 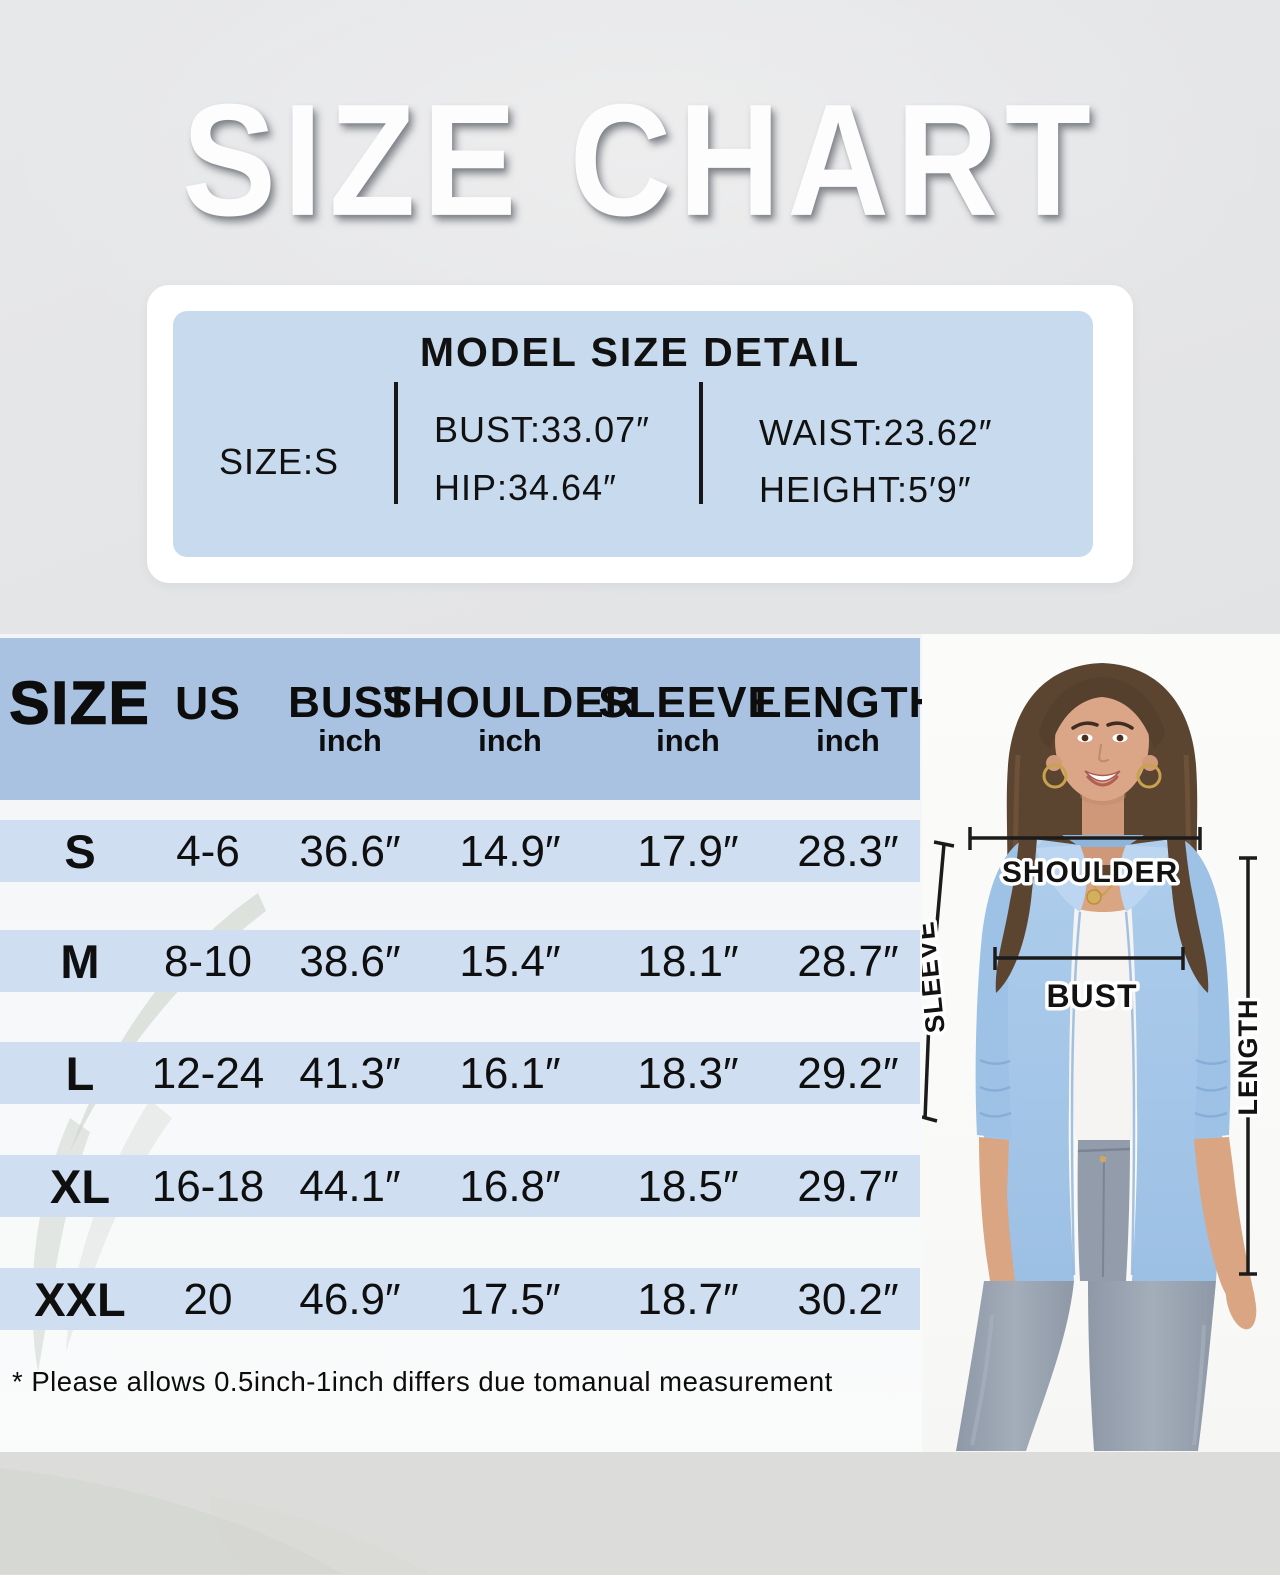 What do you see at coordinates (1248, 1057) in the screenshot?
I see `length-measure-label: LENGTH` at bounding box center [1248, 1057].